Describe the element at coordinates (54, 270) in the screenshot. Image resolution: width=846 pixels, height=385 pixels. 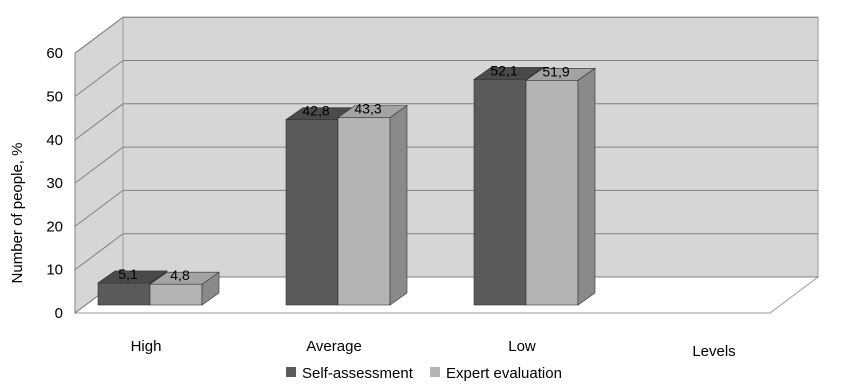
I see `y-tick-label: 10` at that location.